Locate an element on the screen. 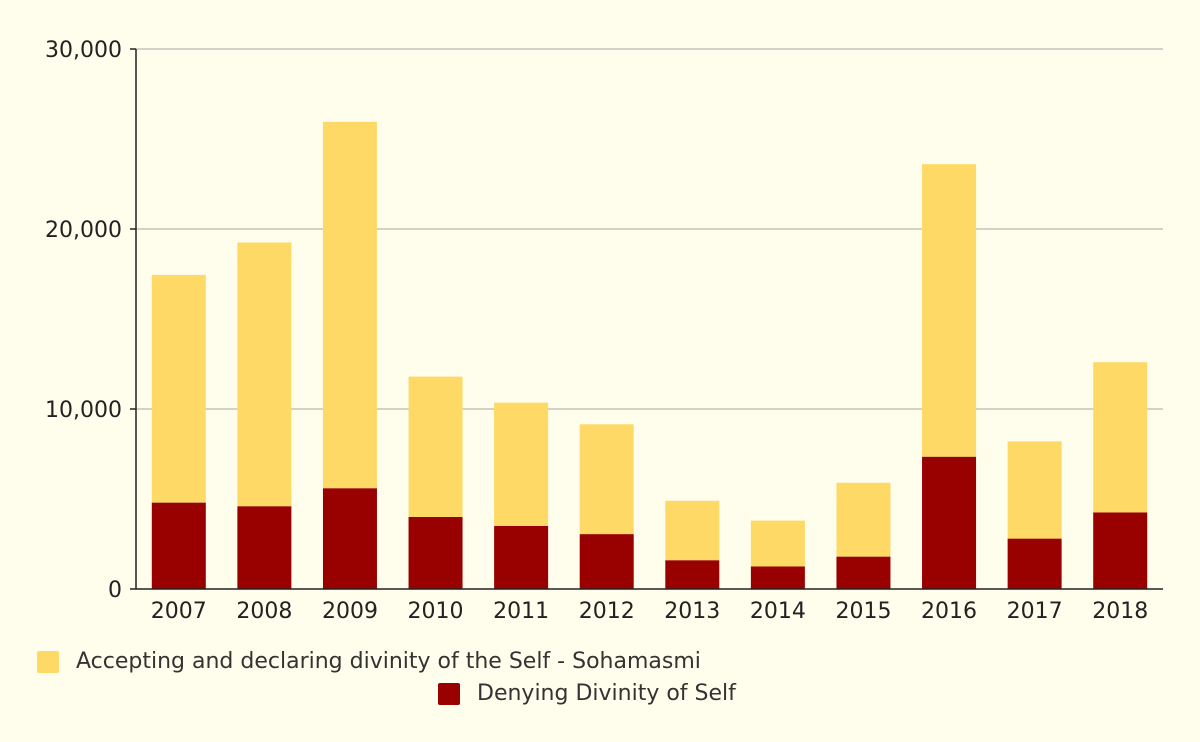 This screenshot has height=742, width=1200. bar-accepting-2009 is located at coordinates (349, 305).